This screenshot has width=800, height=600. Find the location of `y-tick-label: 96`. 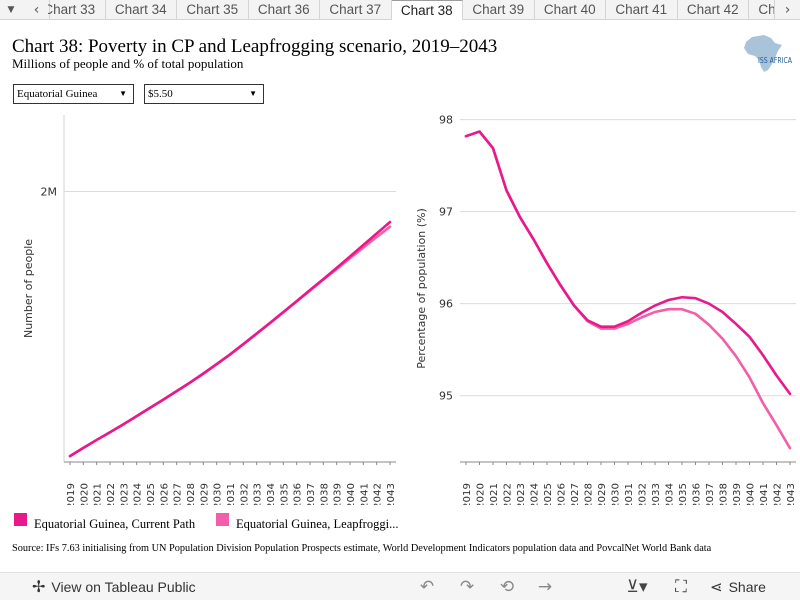

y-tick-label: 96 is located at coordinates (446, 304).